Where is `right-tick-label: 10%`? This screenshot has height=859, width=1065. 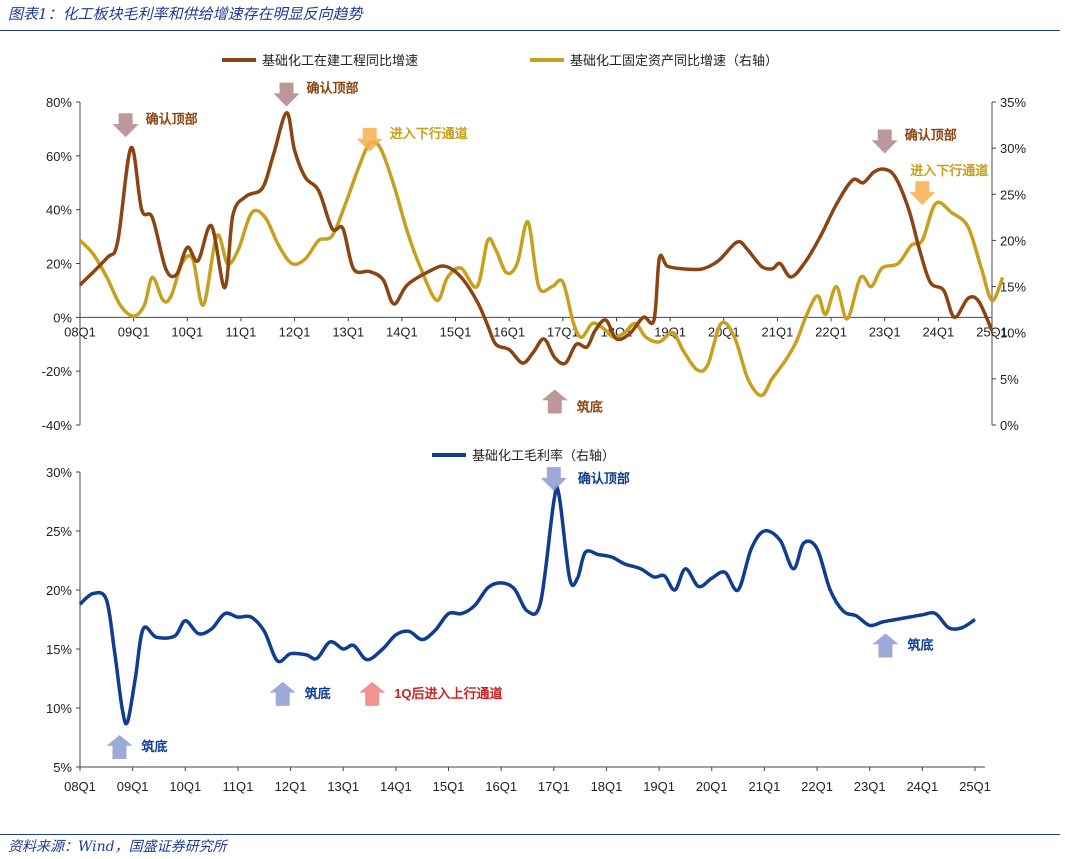
right-tick-label: 10% is located at coordinates (1013, 333).